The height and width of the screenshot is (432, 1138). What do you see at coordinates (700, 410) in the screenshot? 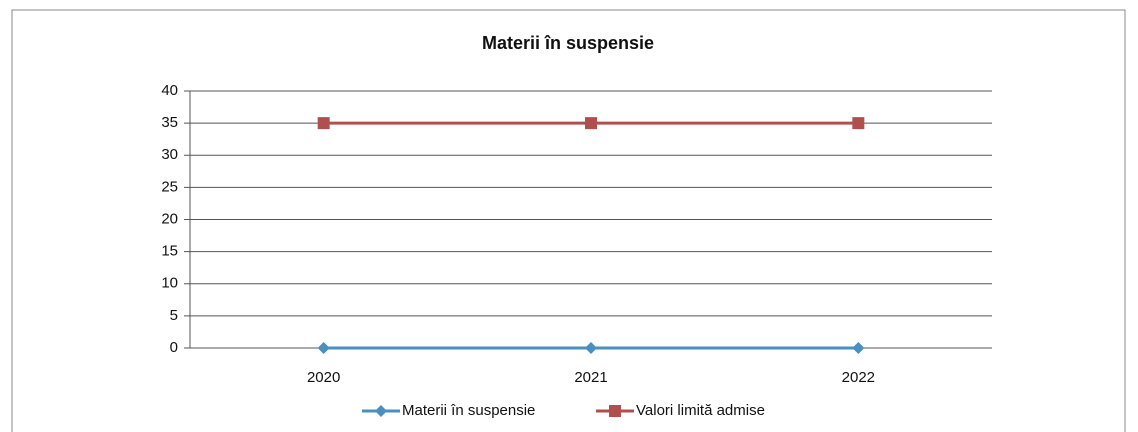
I see `legend-label: Valori limită admise` at bounding box center [700, 410].